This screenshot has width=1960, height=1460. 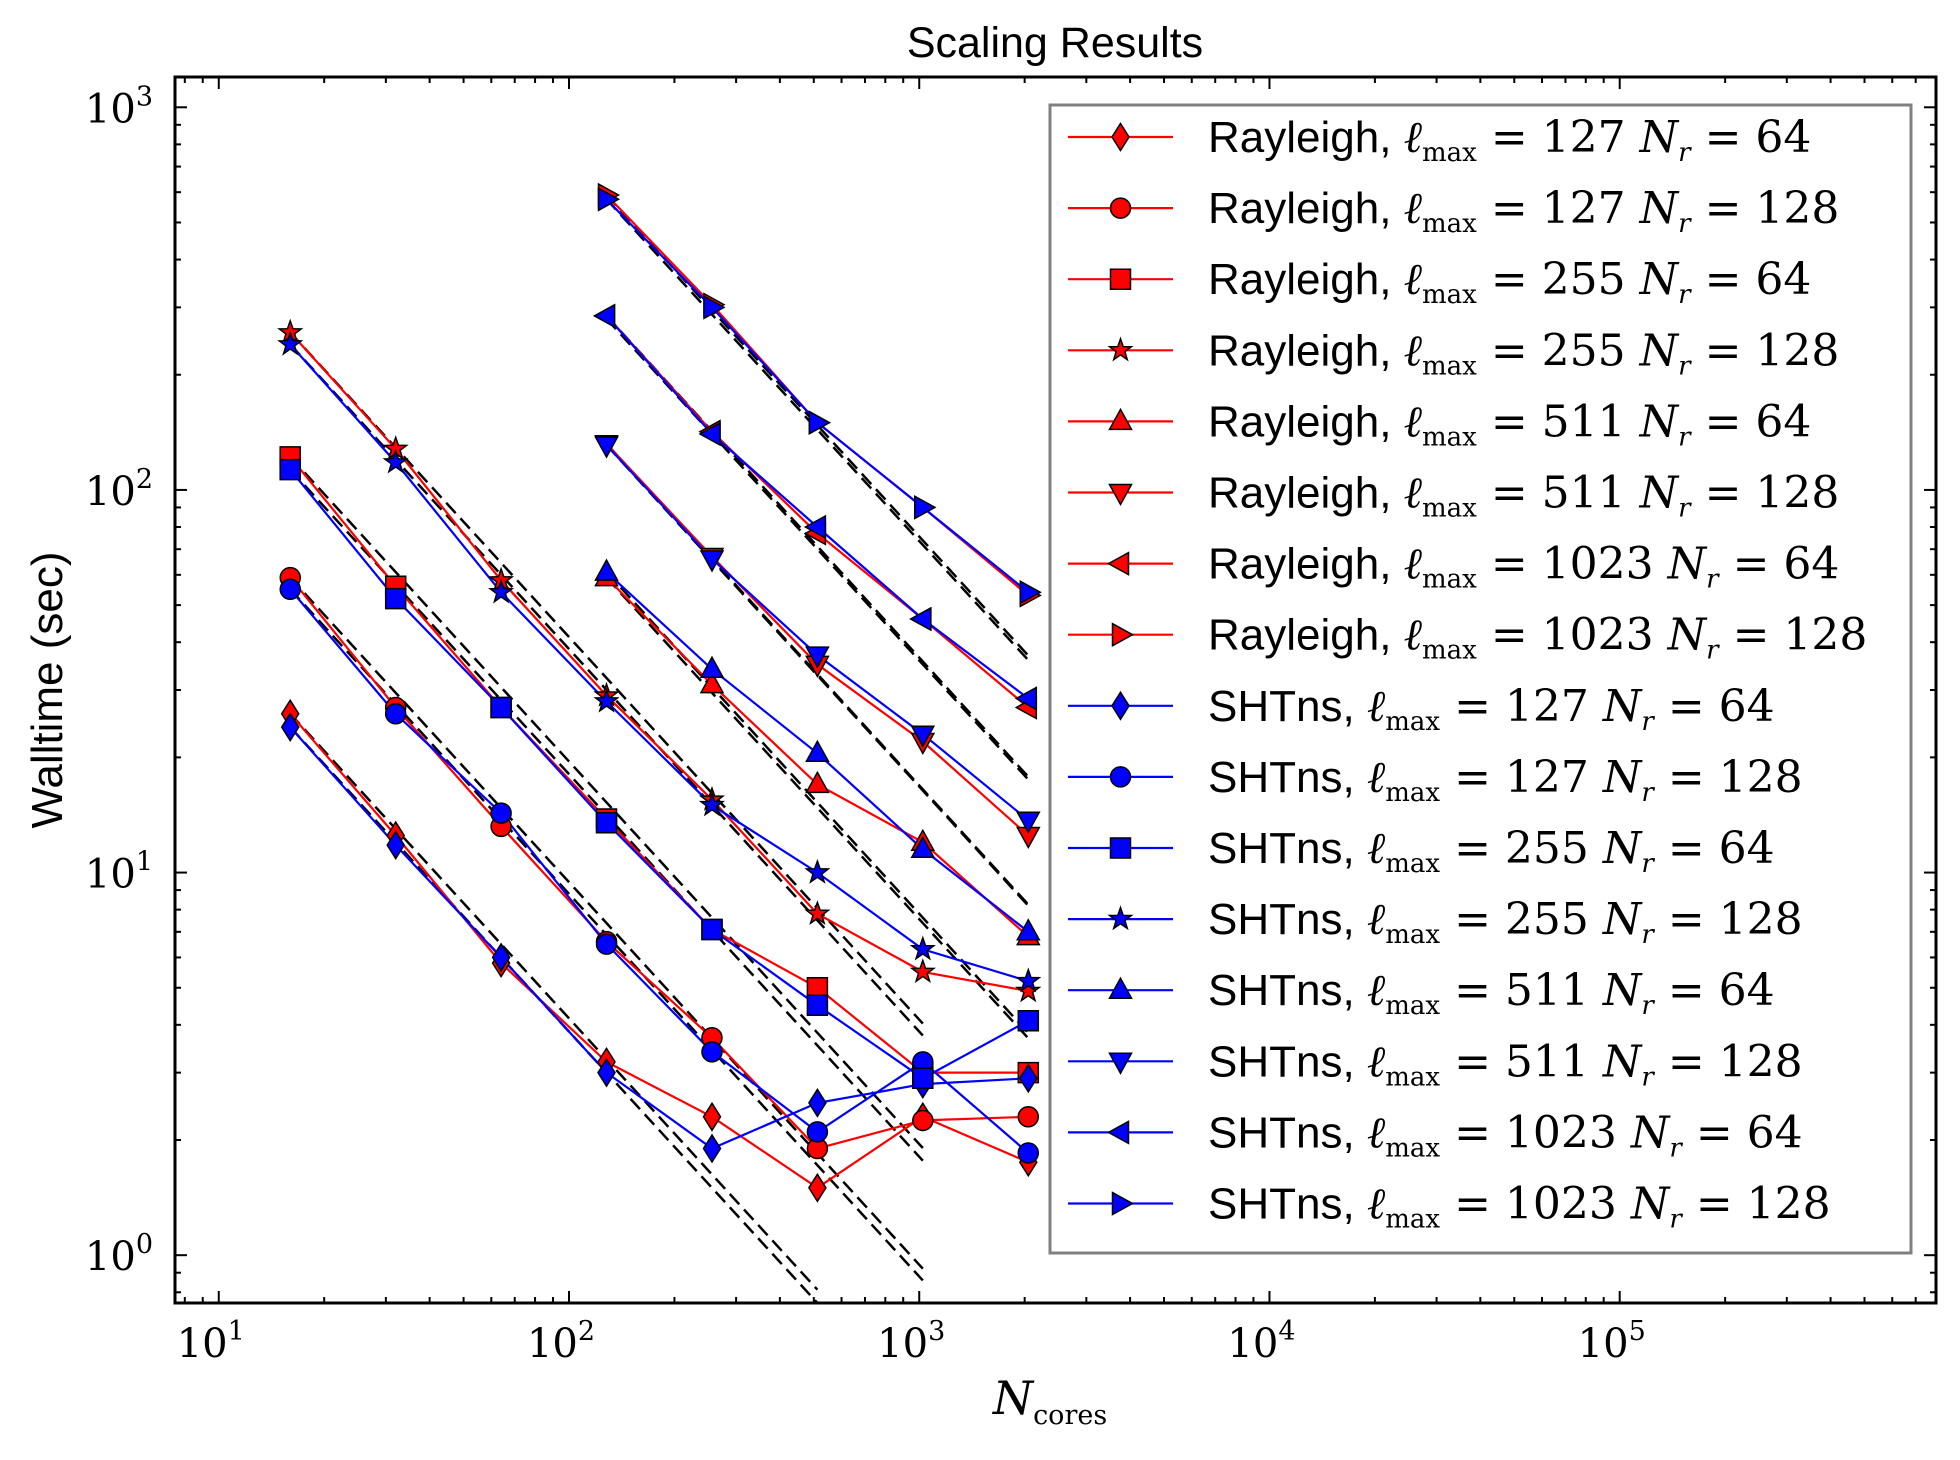 What do you see at coordinates (902, 1344) in the screenshot?
I see `x-tick-label-base: 10` at bounding box center [902, 1344].